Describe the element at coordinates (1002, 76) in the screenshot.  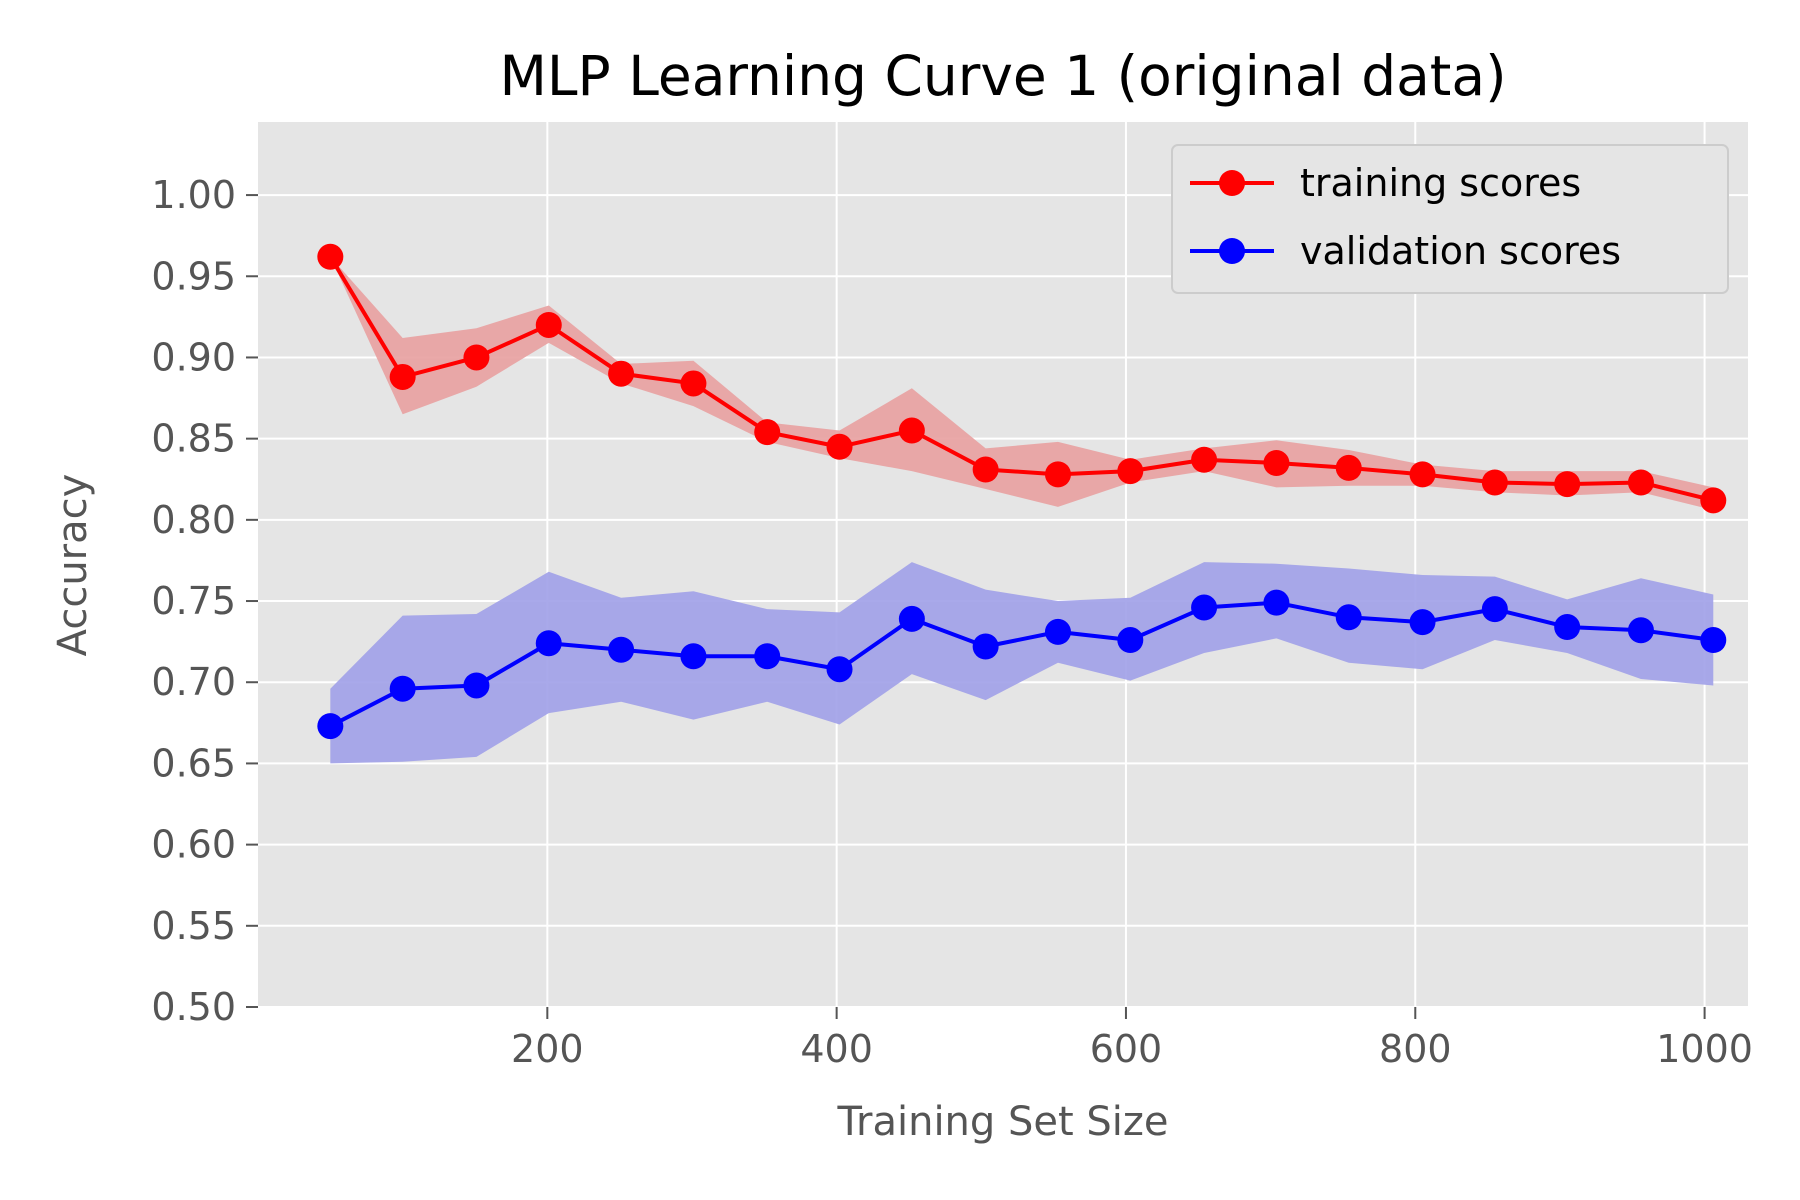
I see `chart-title: MLP Learning Curve 1 (original data)` at that location.